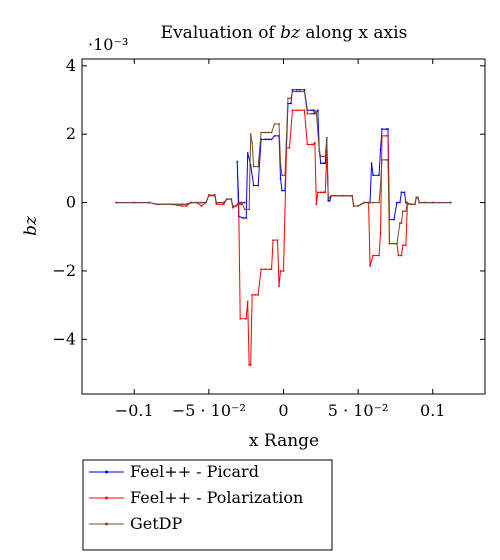 This screenshot has height=560, width=500. Describe the element at coordinates (64, 338) in the screenshot. I see `y-tick-label: −4` at that location.